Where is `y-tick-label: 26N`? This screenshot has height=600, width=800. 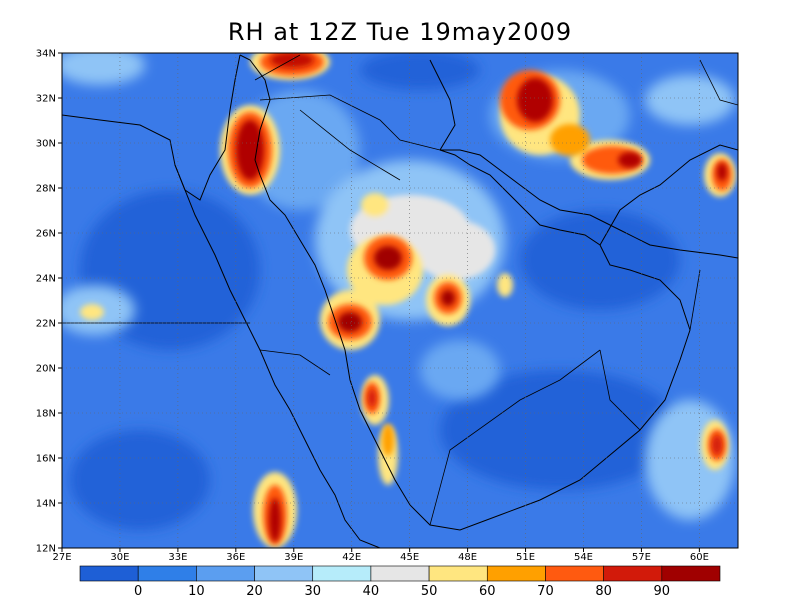
y-tick-label: 26N is located at coordinates (46, 234).